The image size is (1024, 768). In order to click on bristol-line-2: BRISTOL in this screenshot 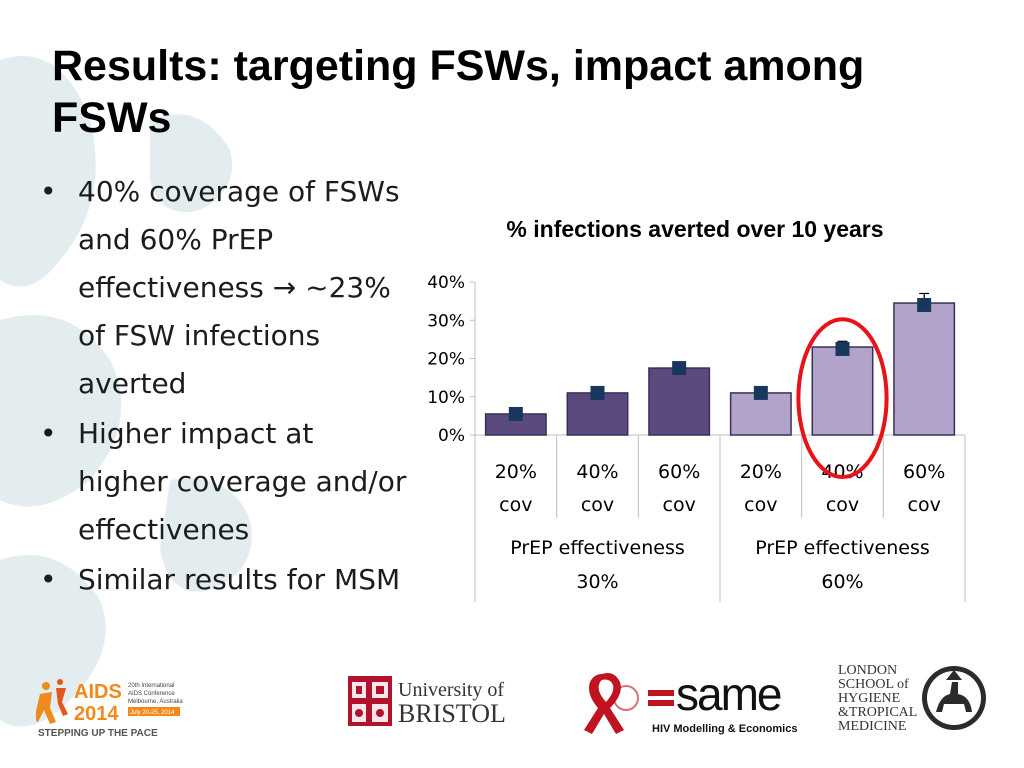, I will do `click(452, 713)`.